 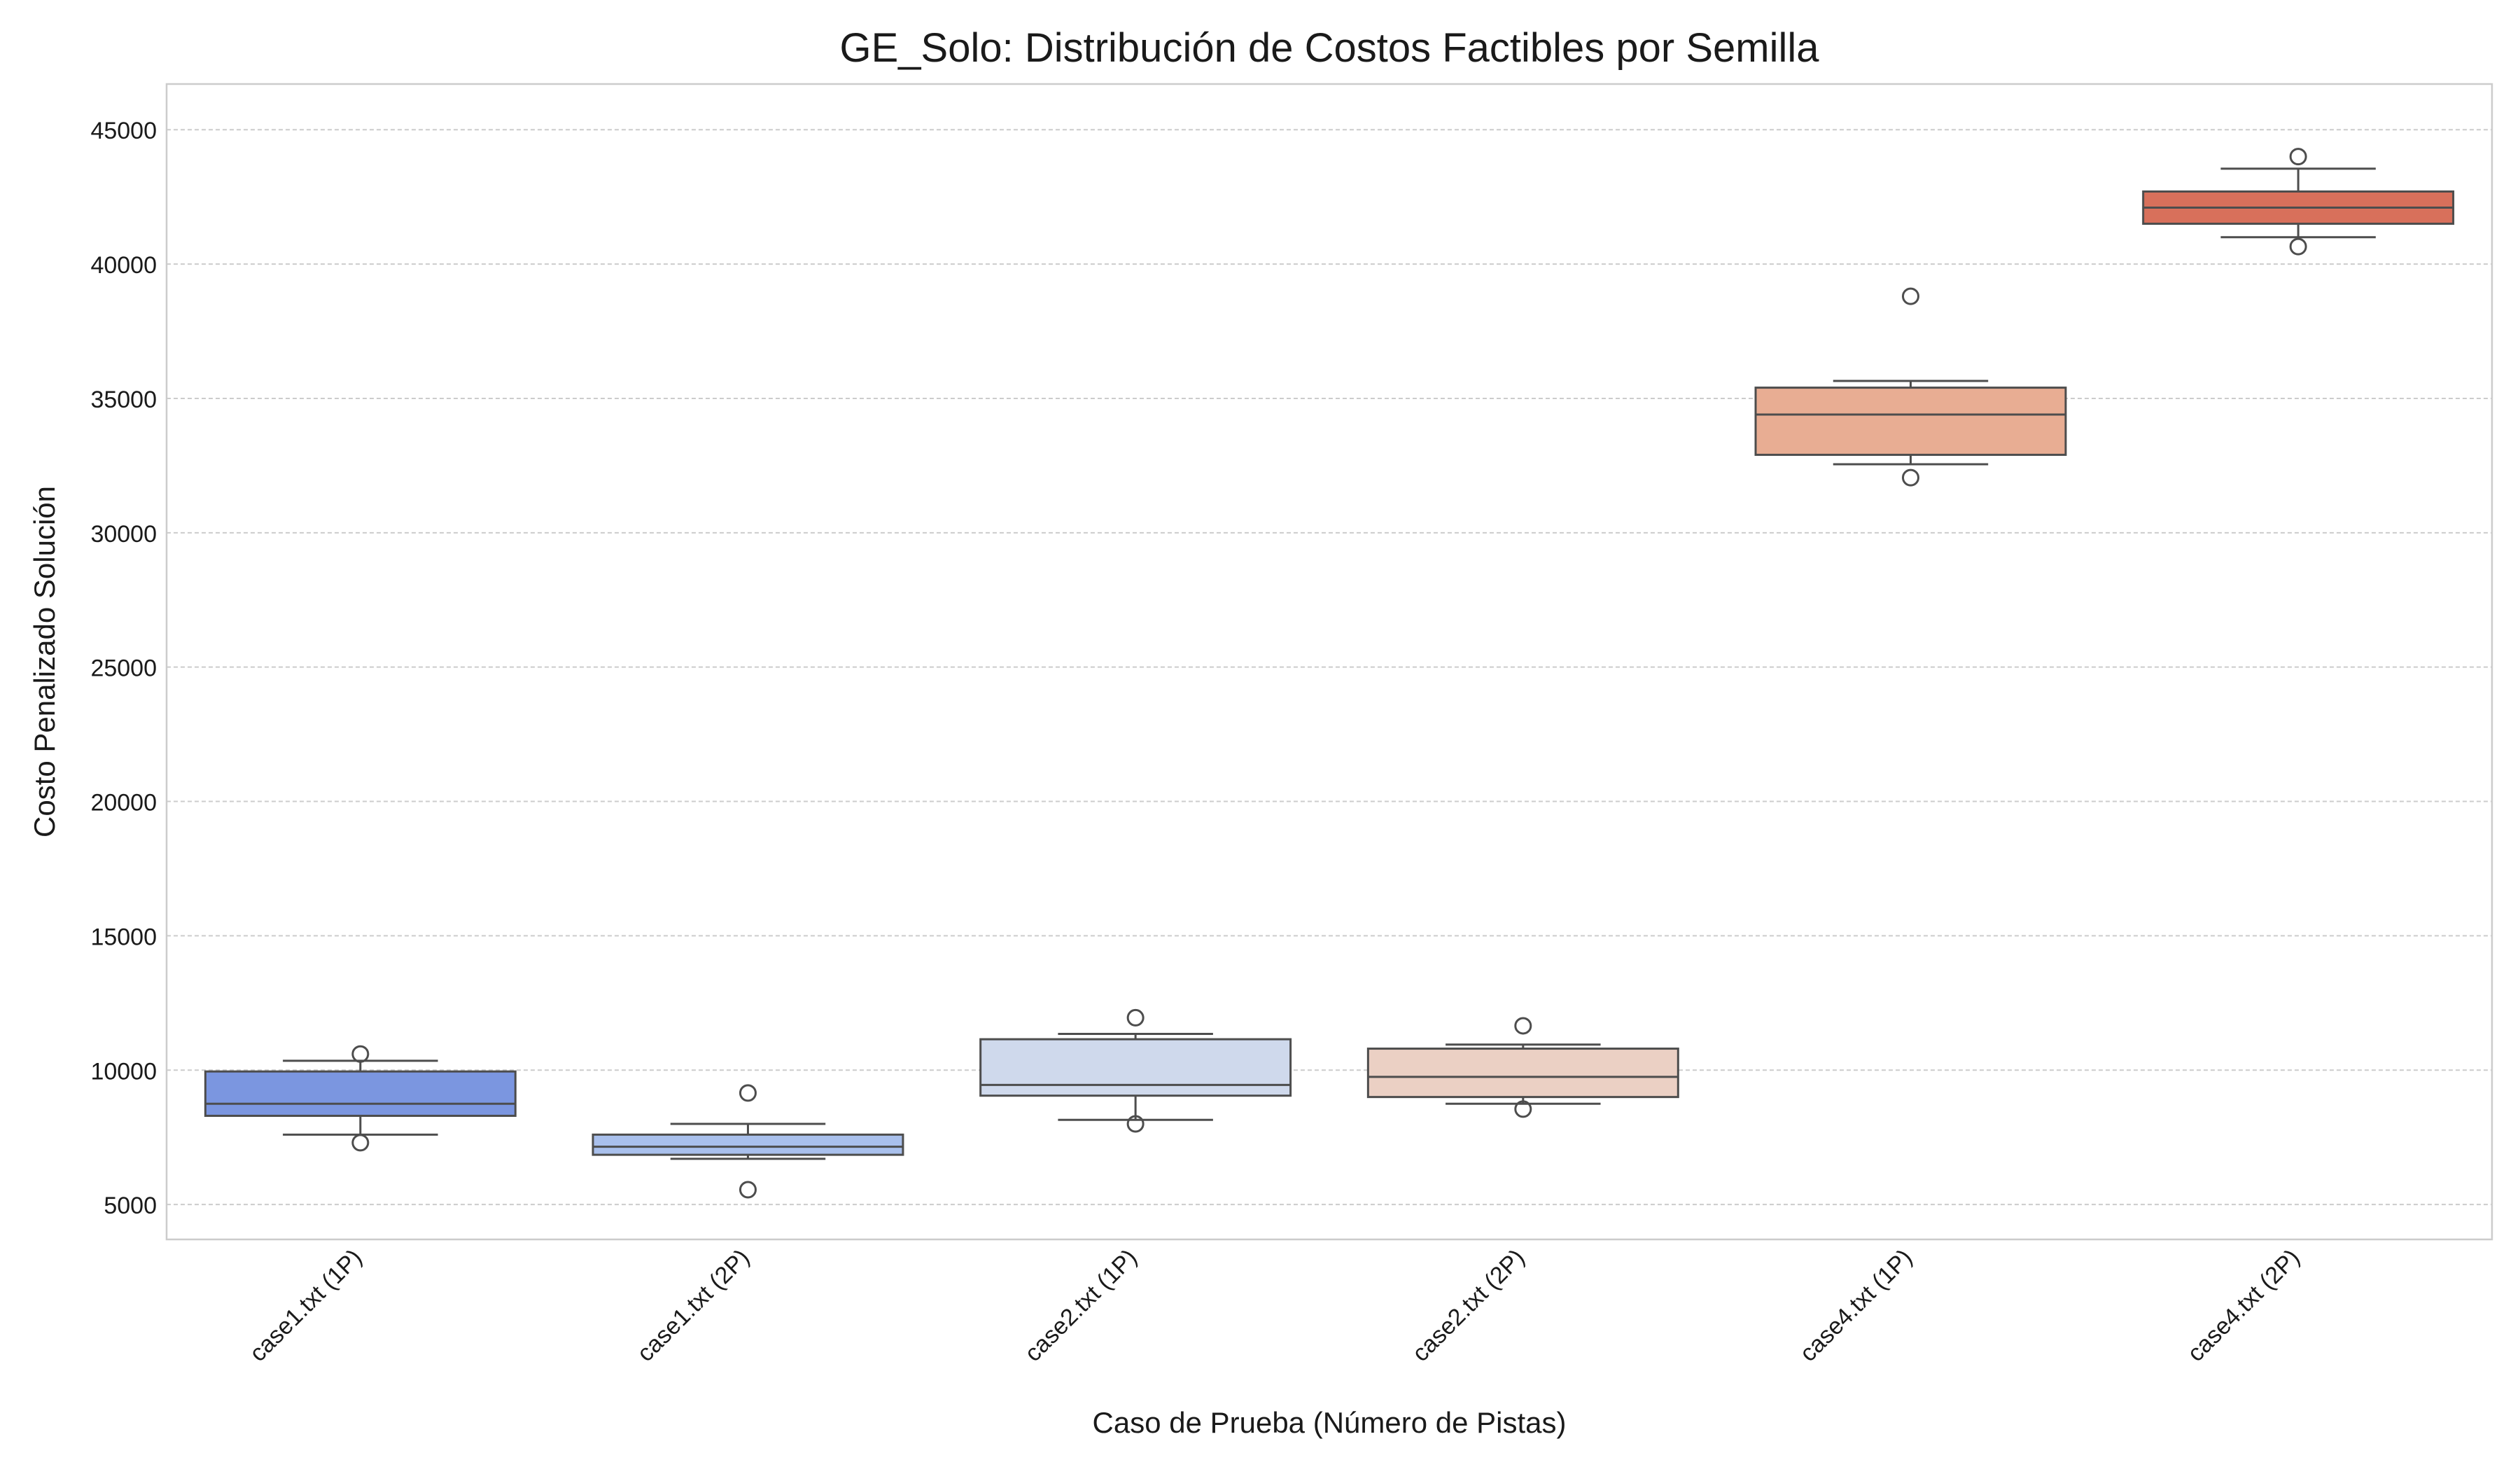 What do you see at coordinates (123, 803) in the screenshot?
I see `y-tick-label: 20000` at bounding box center [123, 803].